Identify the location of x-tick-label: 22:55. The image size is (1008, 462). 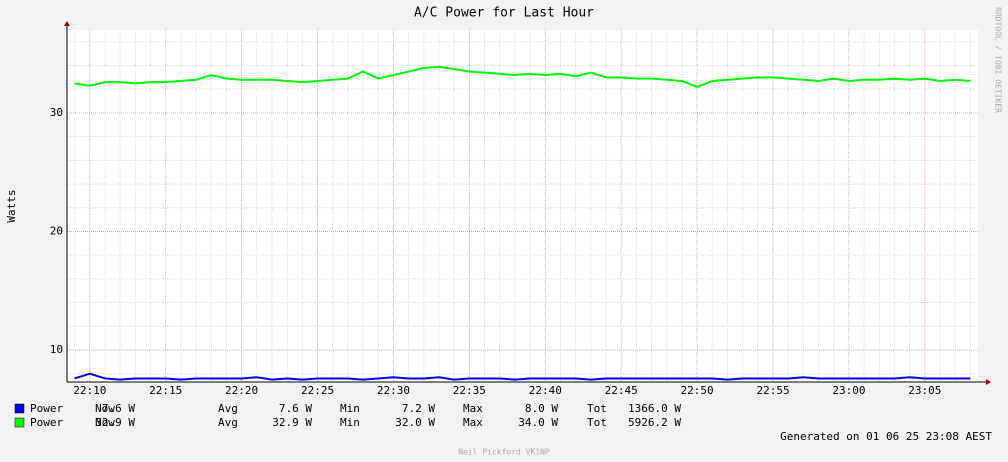
(772, 390).